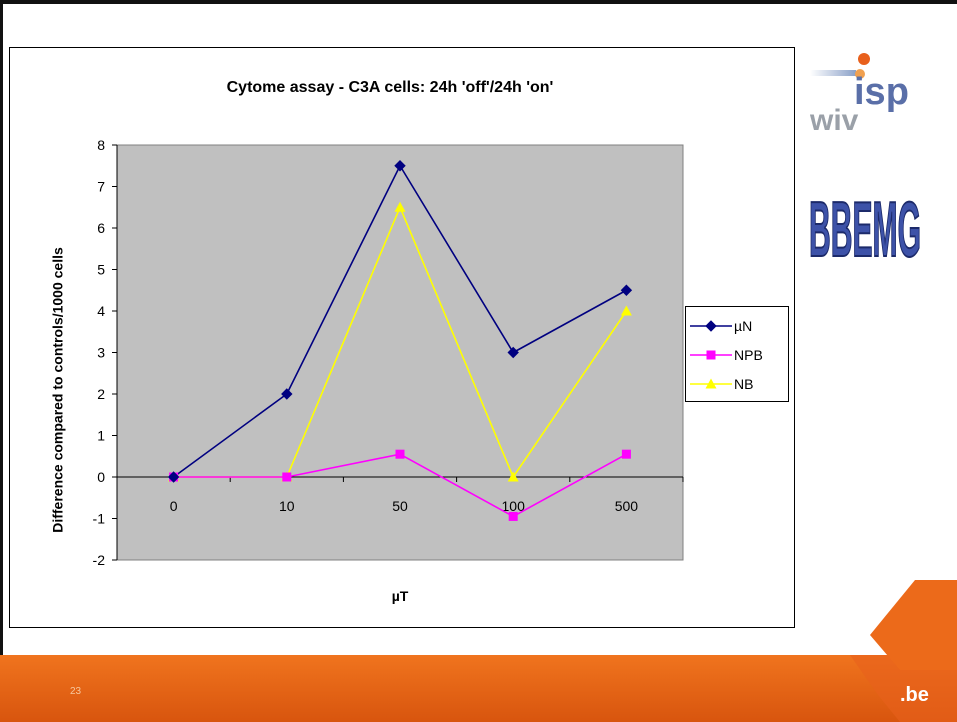 The width and height of the screenshot is (957, 722). I want to click on y-tick-label: 0, so click(101, 477).